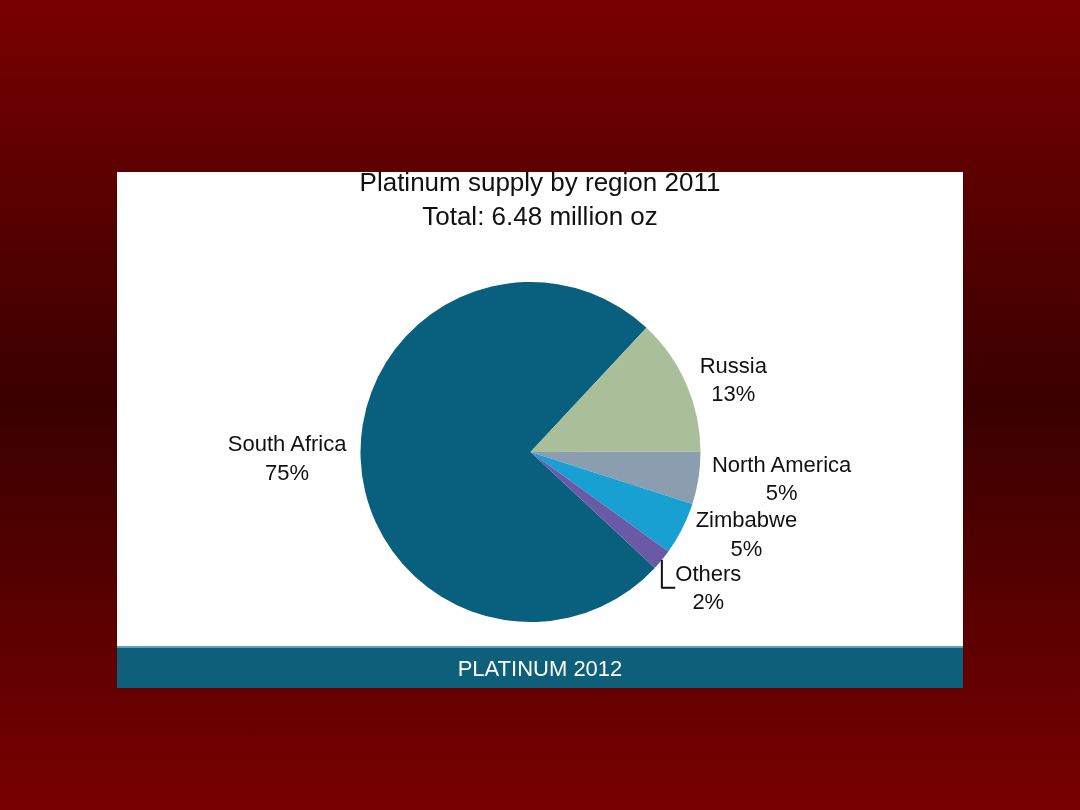 The width and height of the screenshot is (1080, 810). What do you see at coordinates (540, 667) in the screenshot?
I see `footer-banner: PLATINUM 2012` at bounding box center [540, 667].